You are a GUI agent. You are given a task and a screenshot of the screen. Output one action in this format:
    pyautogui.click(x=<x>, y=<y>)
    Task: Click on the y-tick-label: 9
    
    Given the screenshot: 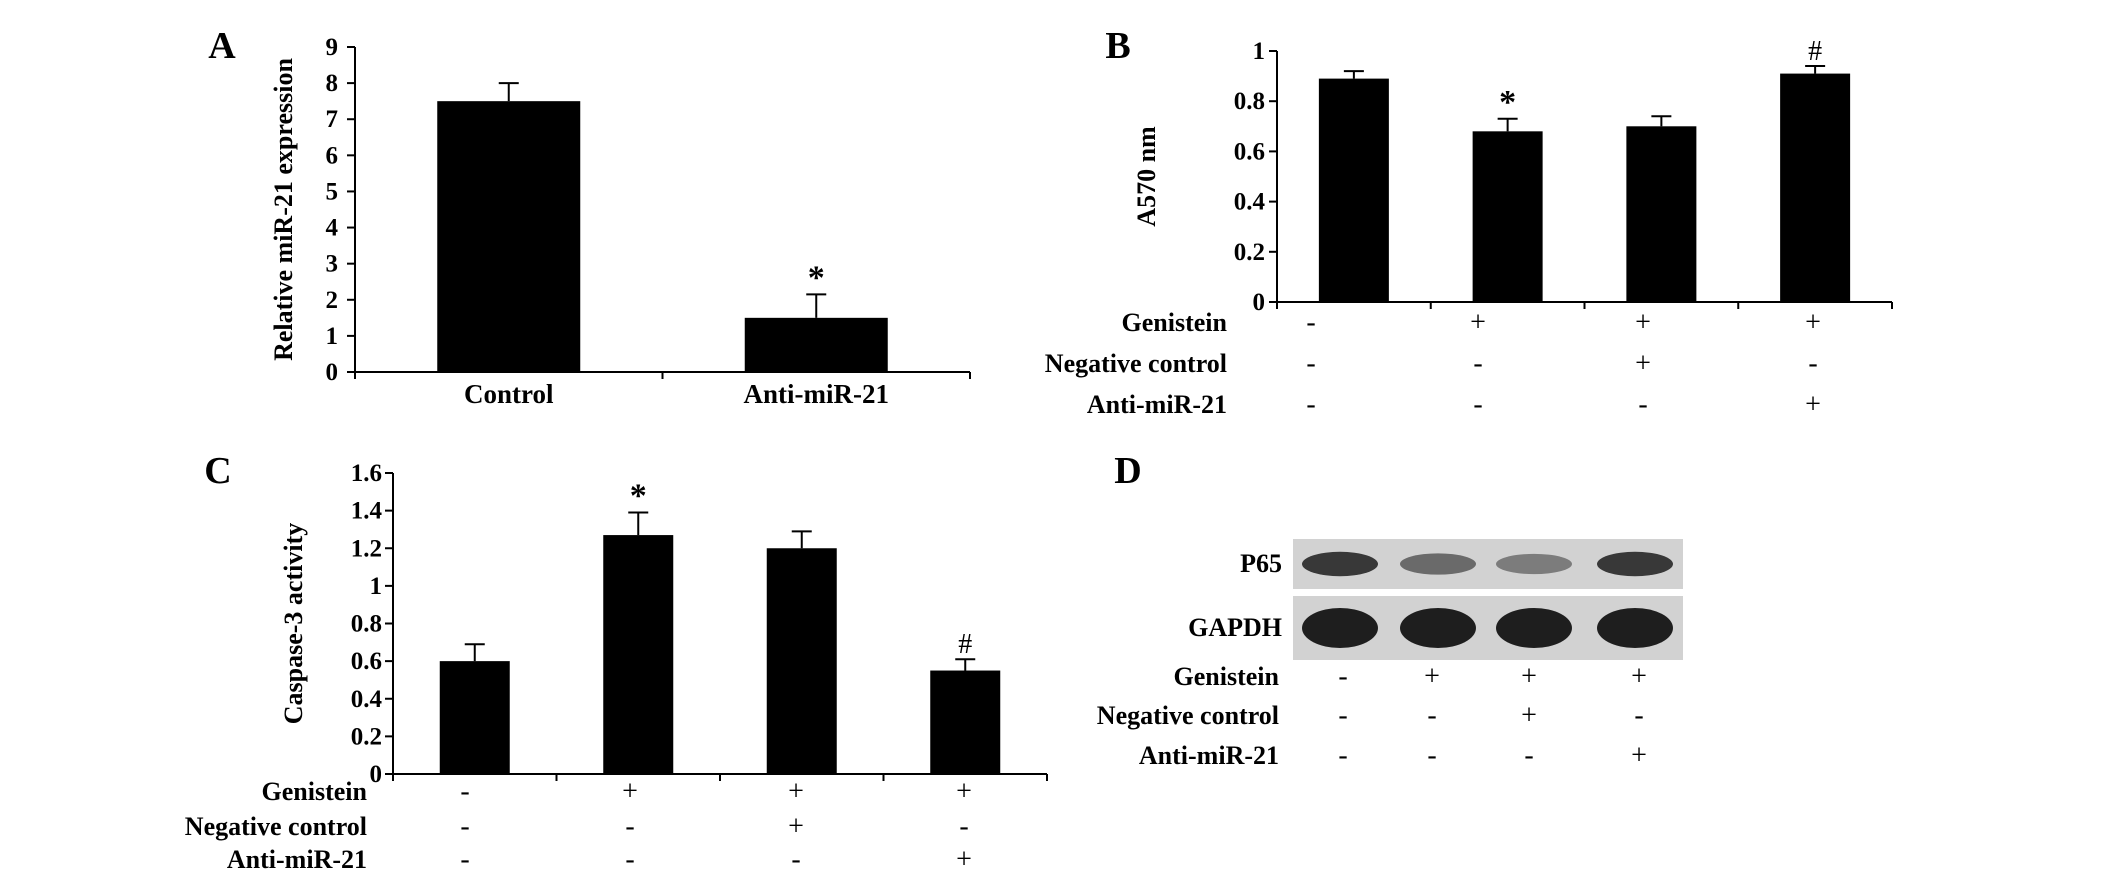 What is the action you would take?
    pyautogui.click(x=332, y=47)
    